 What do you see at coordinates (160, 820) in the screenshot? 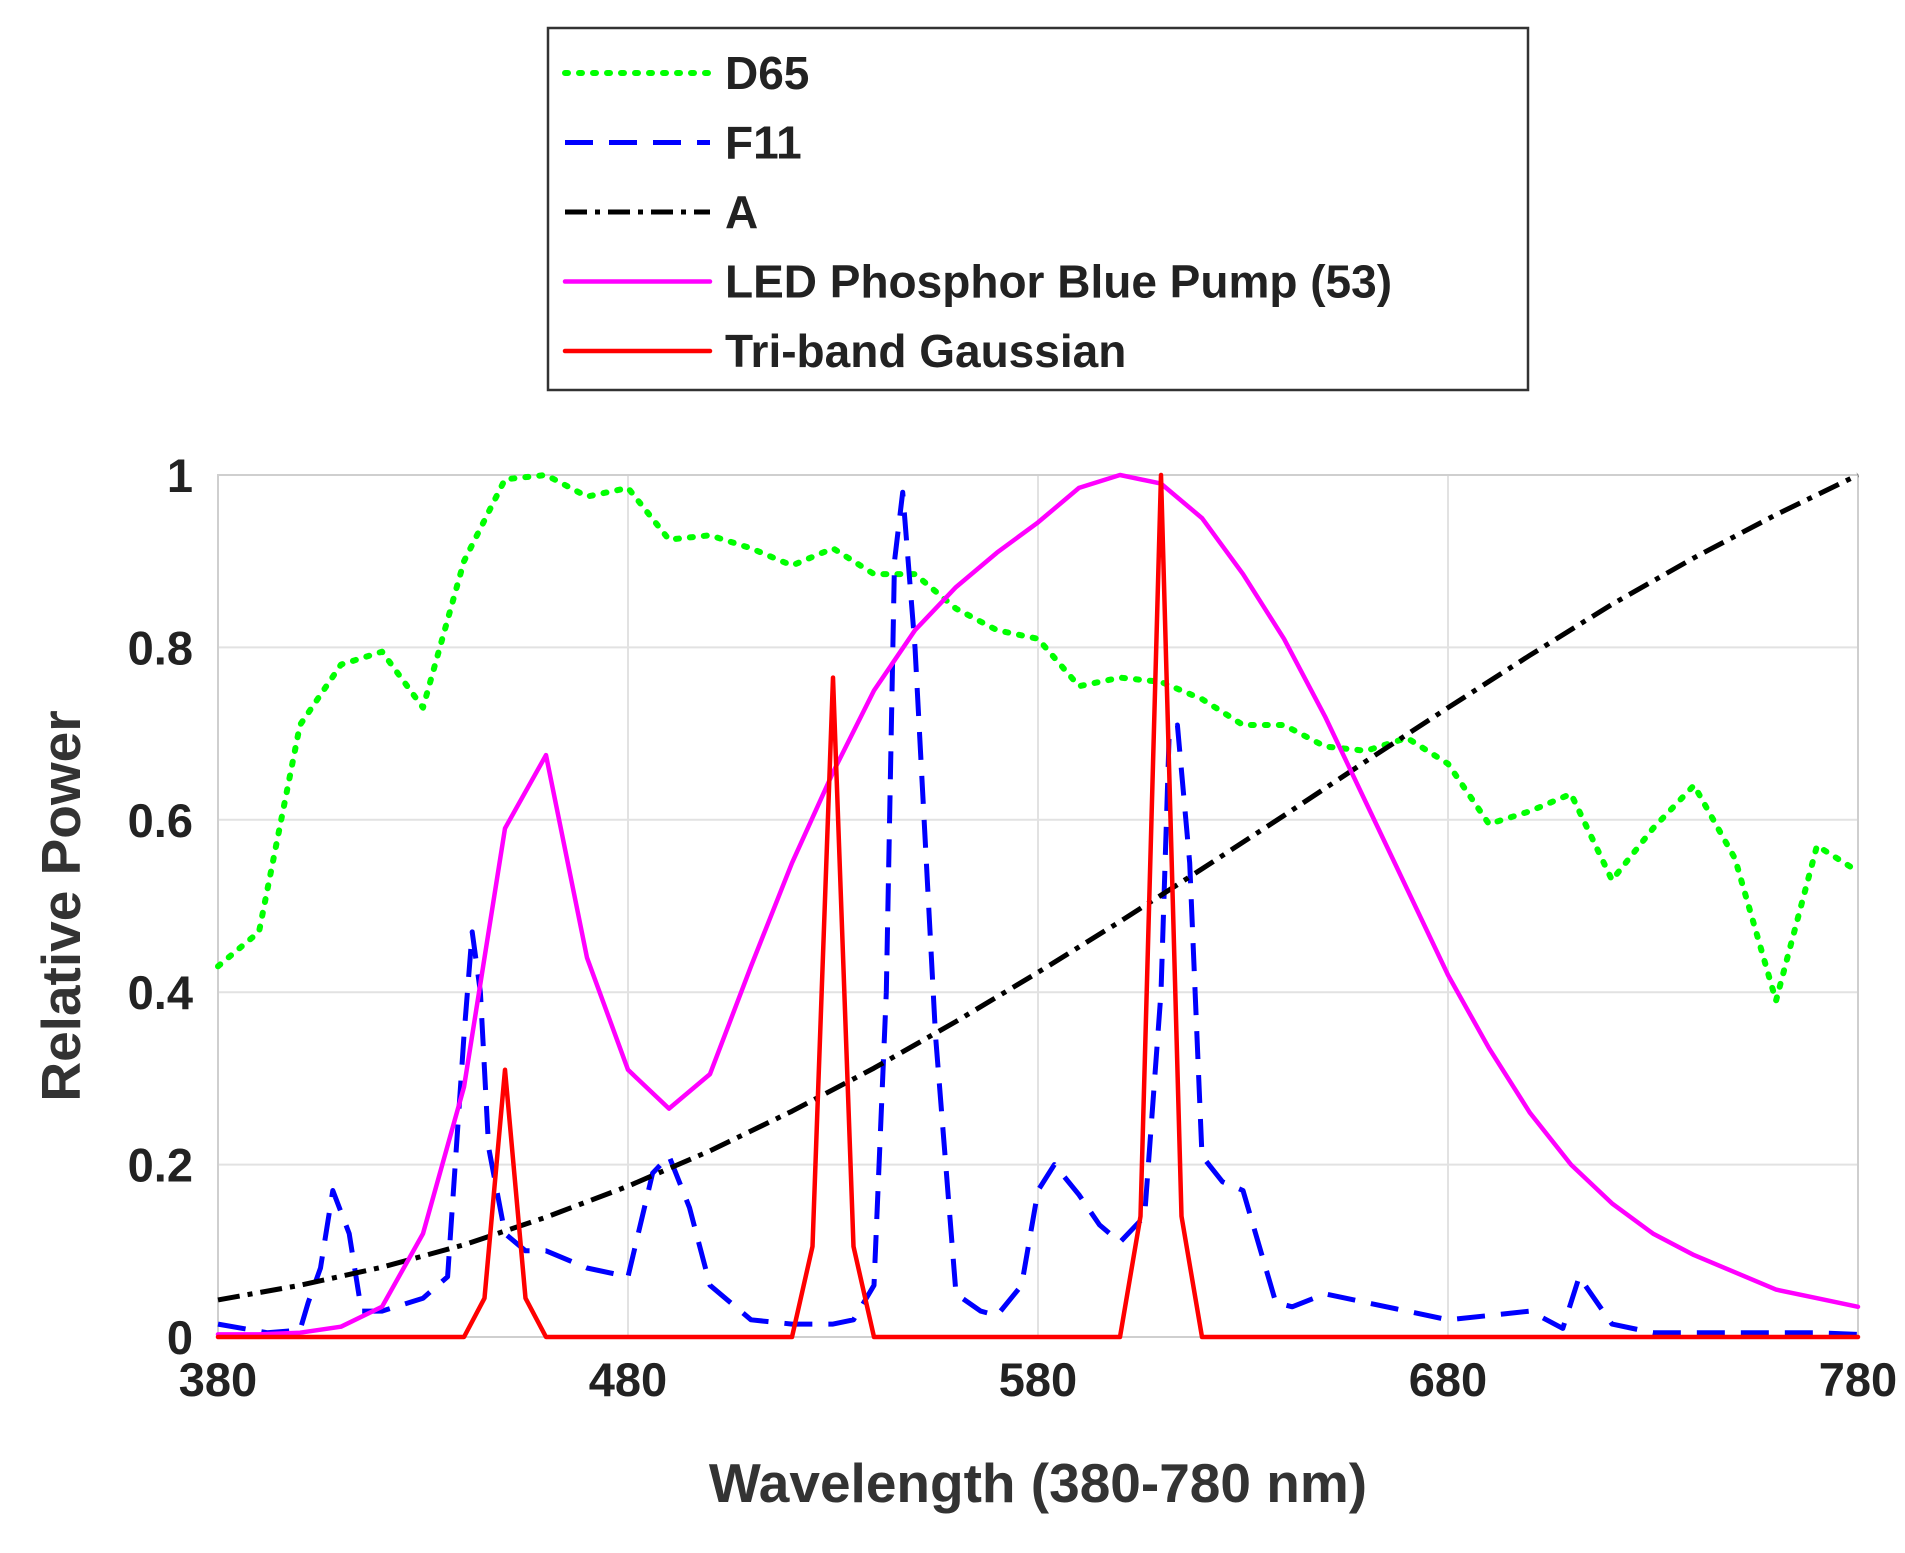
I see `y-tick-label: 0.6` at bounding box center [160, 820].